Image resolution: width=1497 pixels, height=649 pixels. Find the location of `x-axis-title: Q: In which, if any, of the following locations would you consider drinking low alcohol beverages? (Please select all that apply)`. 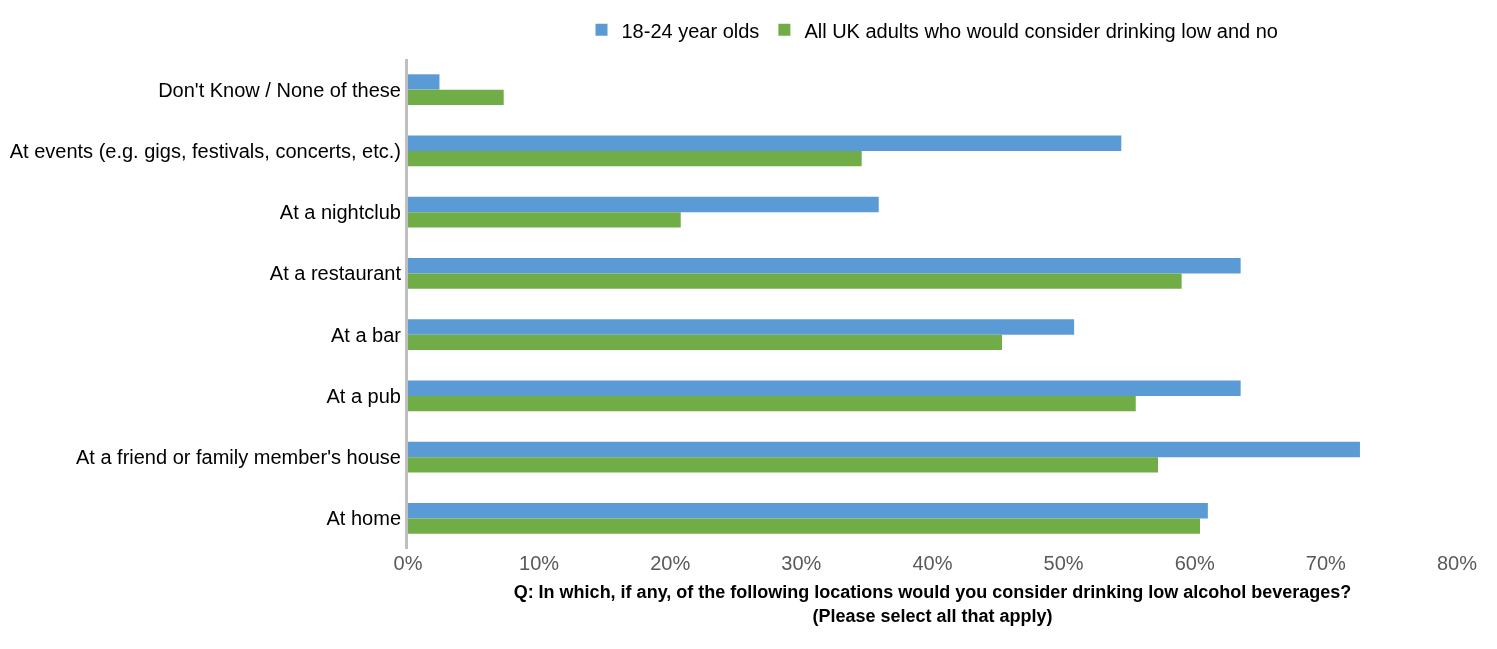

x-axis-title: Q: In which, if any, of the following locations would you consider drinking low alcohol beverages? (Please select all that apply) is located at coordinates (932, 604).